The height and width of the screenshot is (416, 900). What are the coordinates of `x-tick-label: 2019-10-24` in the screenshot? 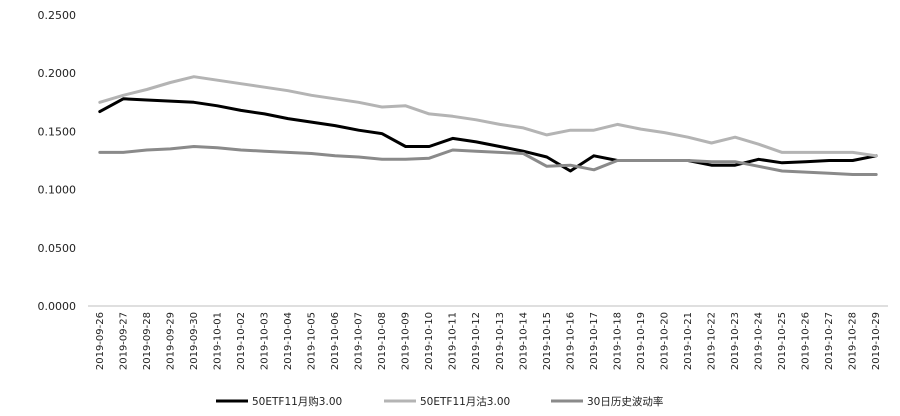 It's located at (759, 341).